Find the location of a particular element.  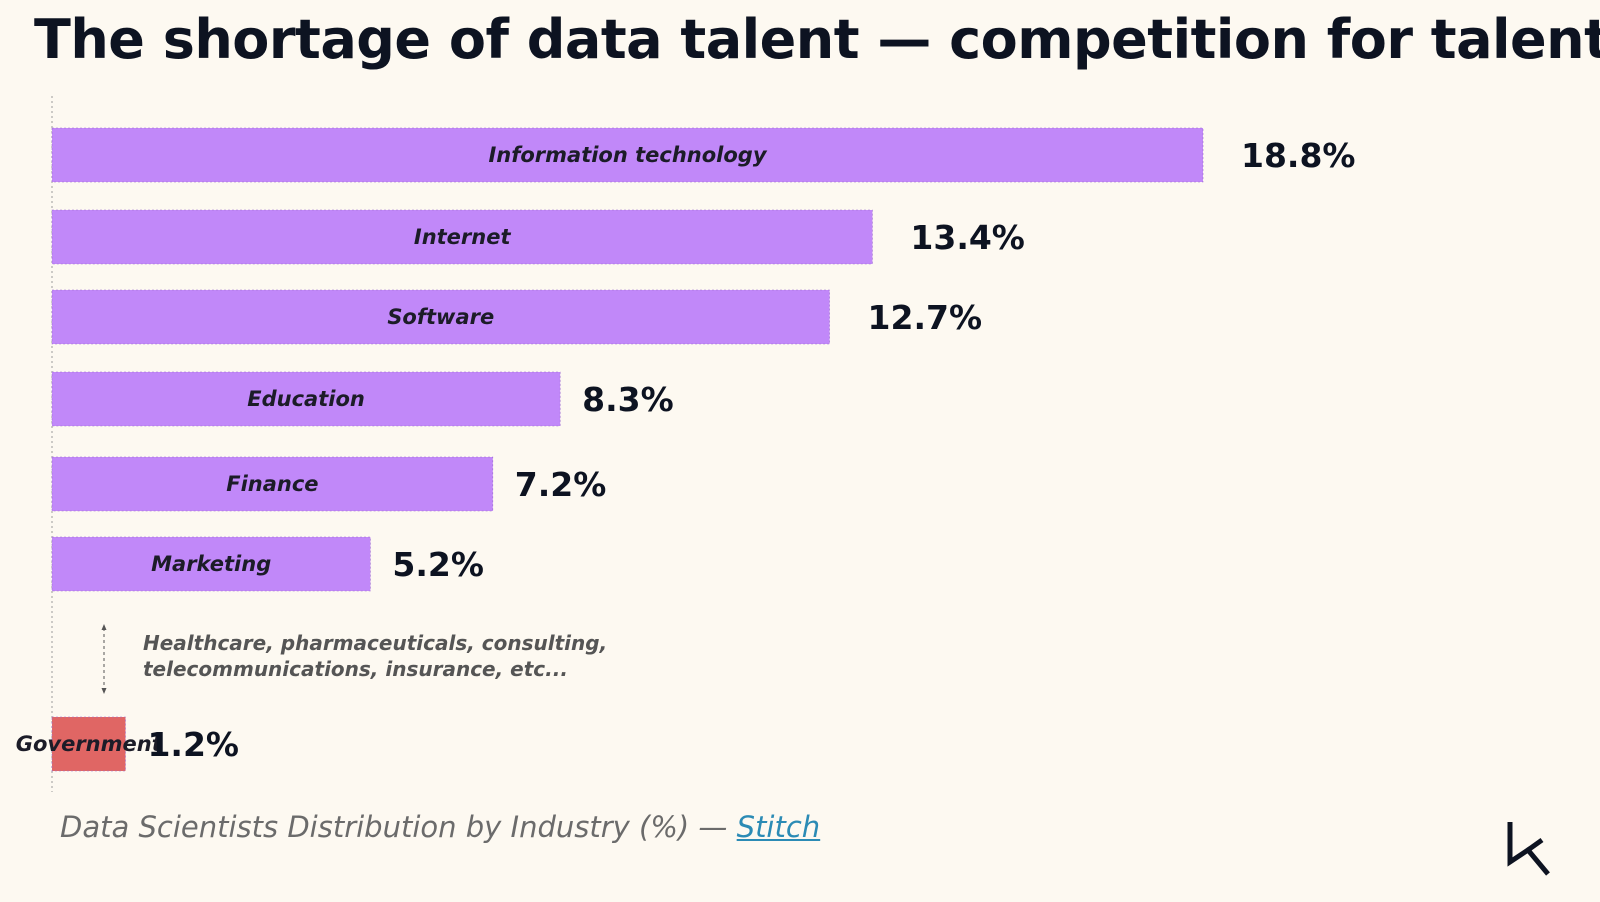

bar-label-marketing: Marketing is located at coordinates (211, 564).